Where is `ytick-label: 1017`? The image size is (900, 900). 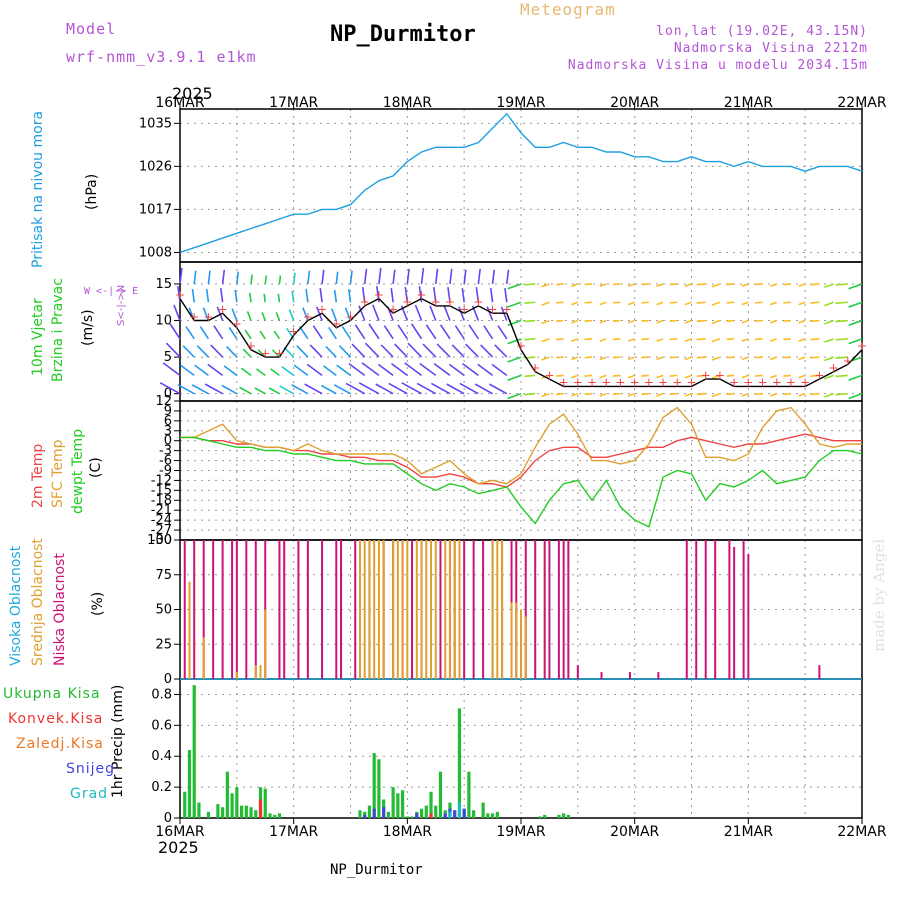
ytick-label: 1017 is located at coordinates (155, 209).